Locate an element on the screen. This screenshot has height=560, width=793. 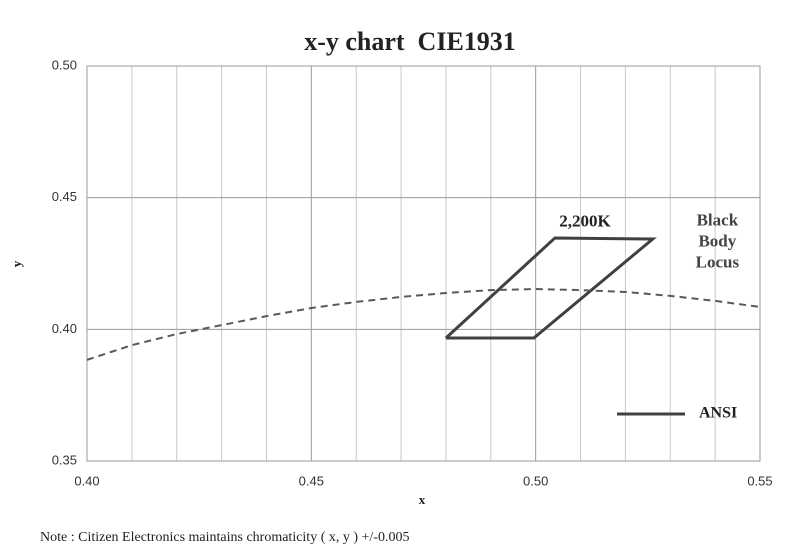
annotation: Black is located at coordinates (718, 219).